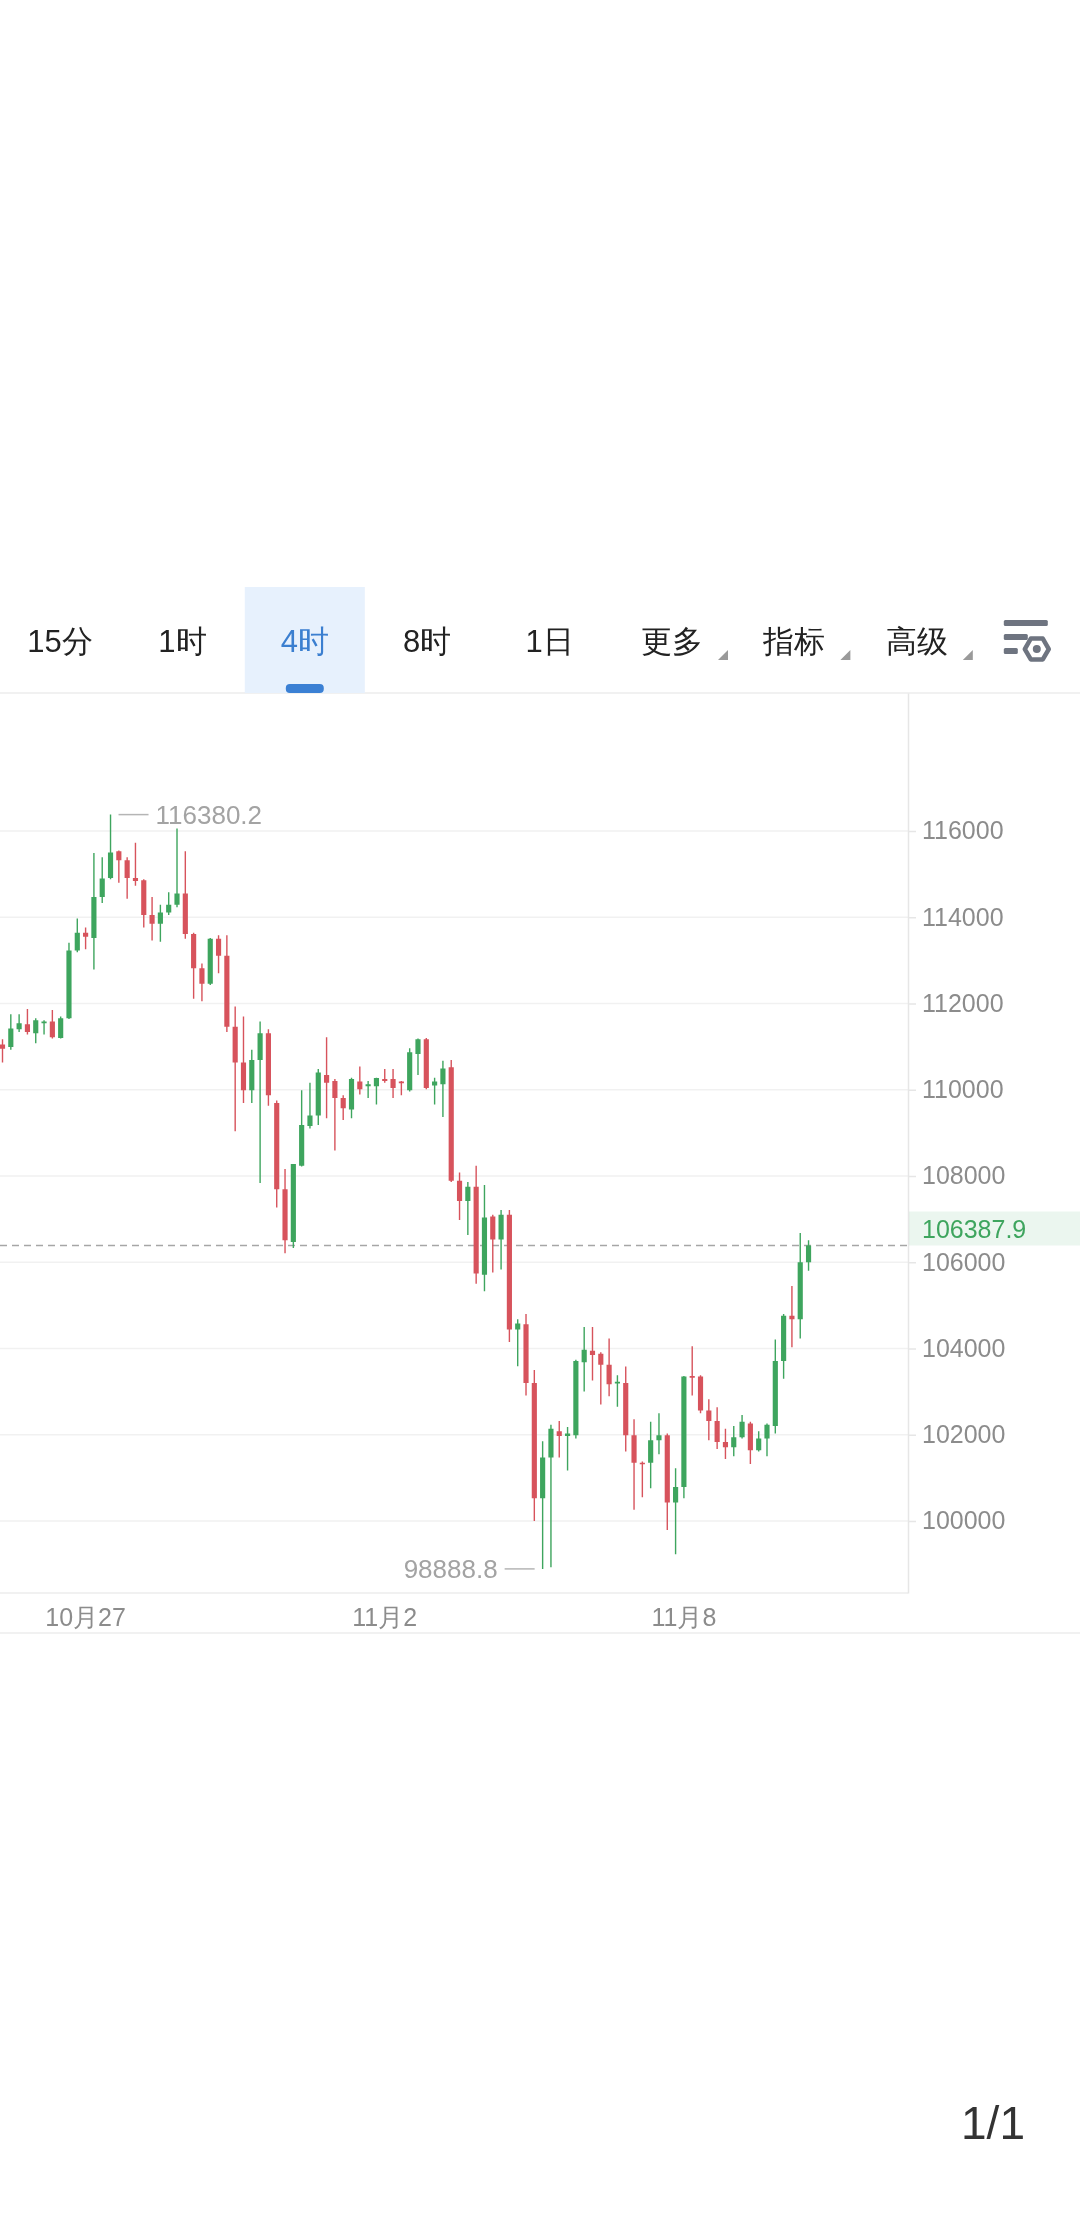  Describe the element at coordinates (182, 641) in the screenshot. I see `text: 1时` at that location.